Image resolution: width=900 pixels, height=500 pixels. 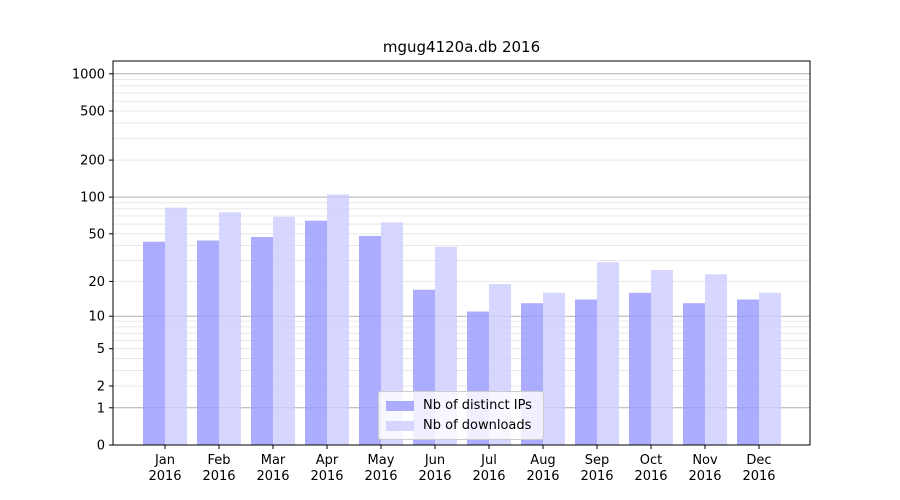 I want to click on x-tick-label-month: Dec, so click(x=758, y=460).